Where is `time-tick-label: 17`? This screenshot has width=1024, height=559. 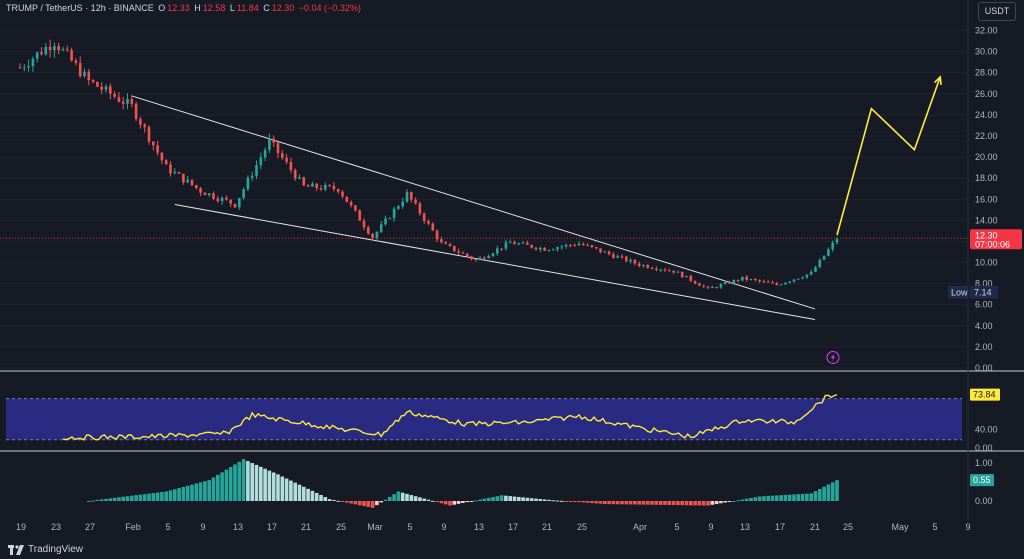
time-tick-label: 17 is located at coordinates (780, 527).